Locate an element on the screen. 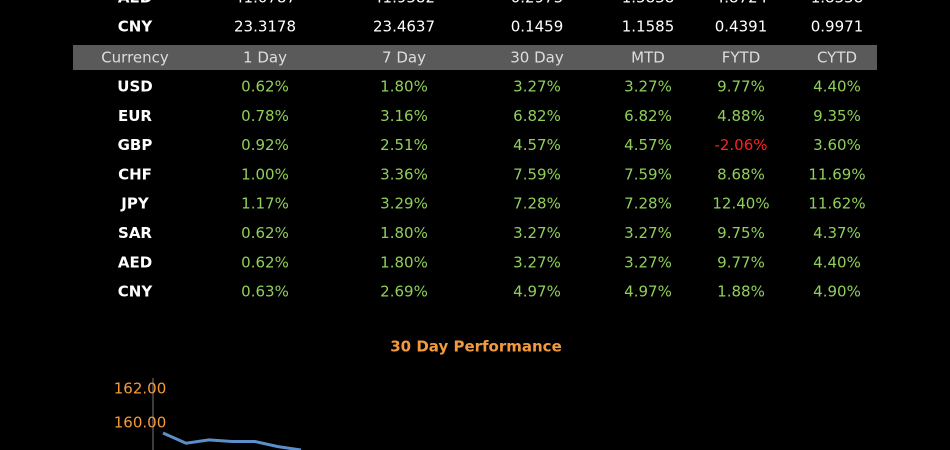 The image size is (950, 450). rate-cell: 1.8558 is located at coordinates (837, 3).